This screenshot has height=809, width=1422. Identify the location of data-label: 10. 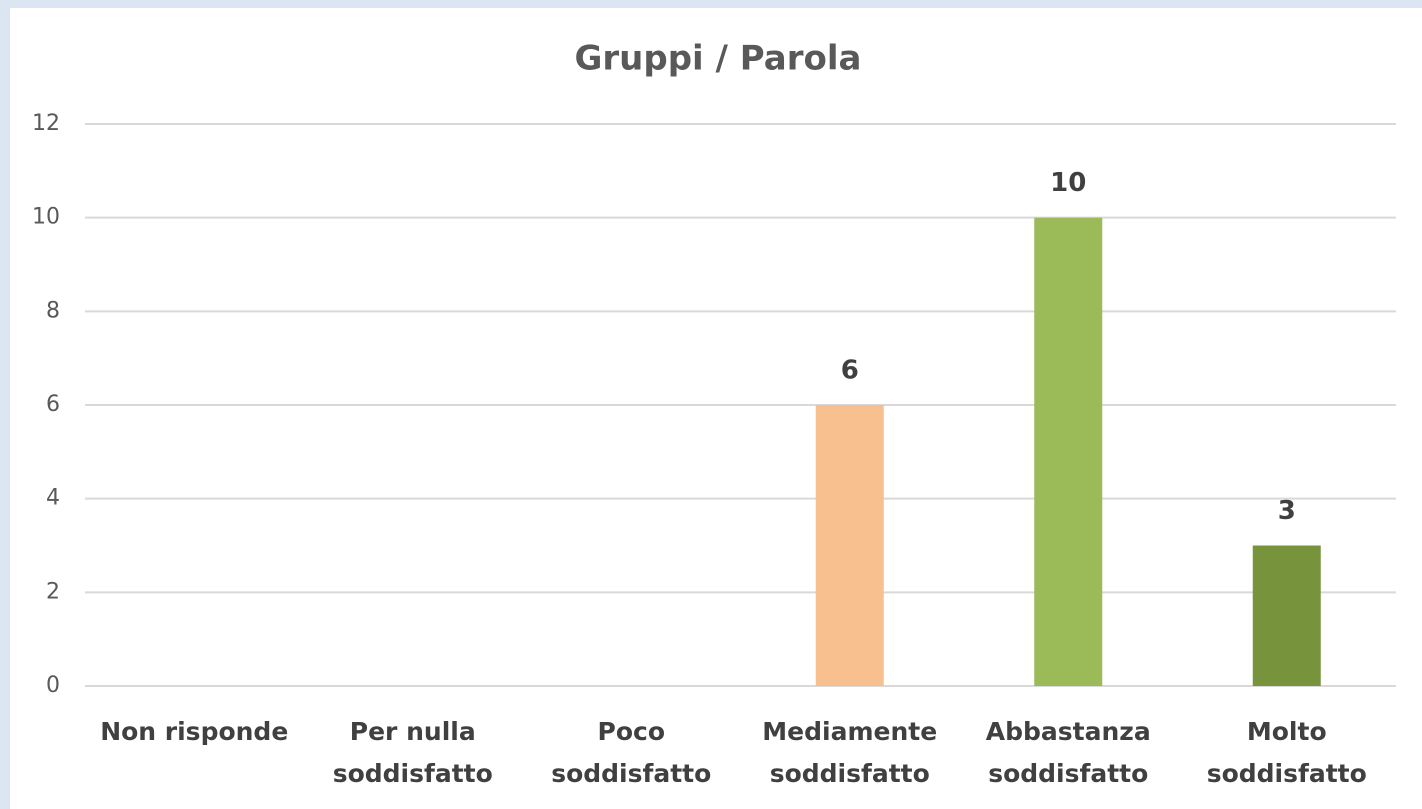
(1068, 183).